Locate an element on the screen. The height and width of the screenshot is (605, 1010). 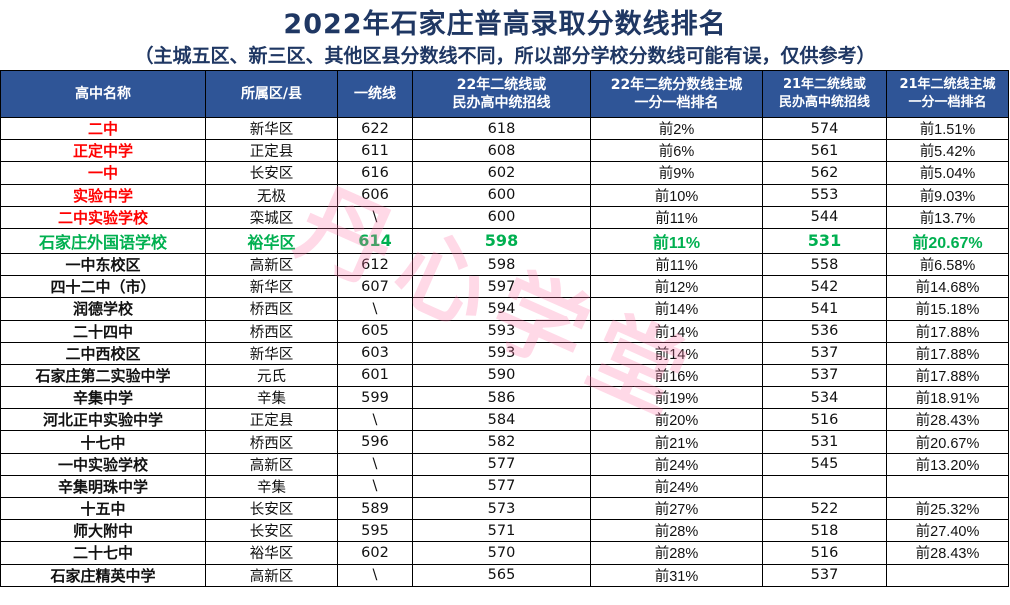
cell-tier2: 602 is located at coordinates (501, 173).